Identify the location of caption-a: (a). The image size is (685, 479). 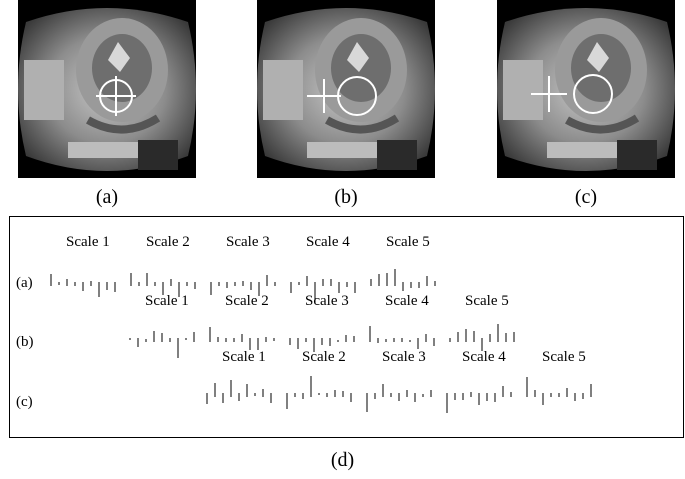
(107, 197).